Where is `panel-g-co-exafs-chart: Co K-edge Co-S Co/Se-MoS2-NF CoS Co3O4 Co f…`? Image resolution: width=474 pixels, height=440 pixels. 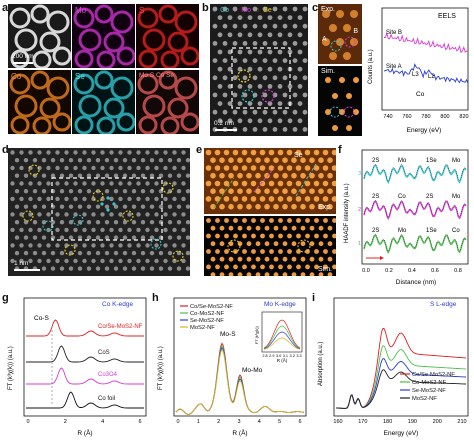
panel-g-co-exafs-chart: Co K-edge Co-S Co/Se-MoS2-NF CoS Co3O4 Co f… is located at coordinates (77, 367).